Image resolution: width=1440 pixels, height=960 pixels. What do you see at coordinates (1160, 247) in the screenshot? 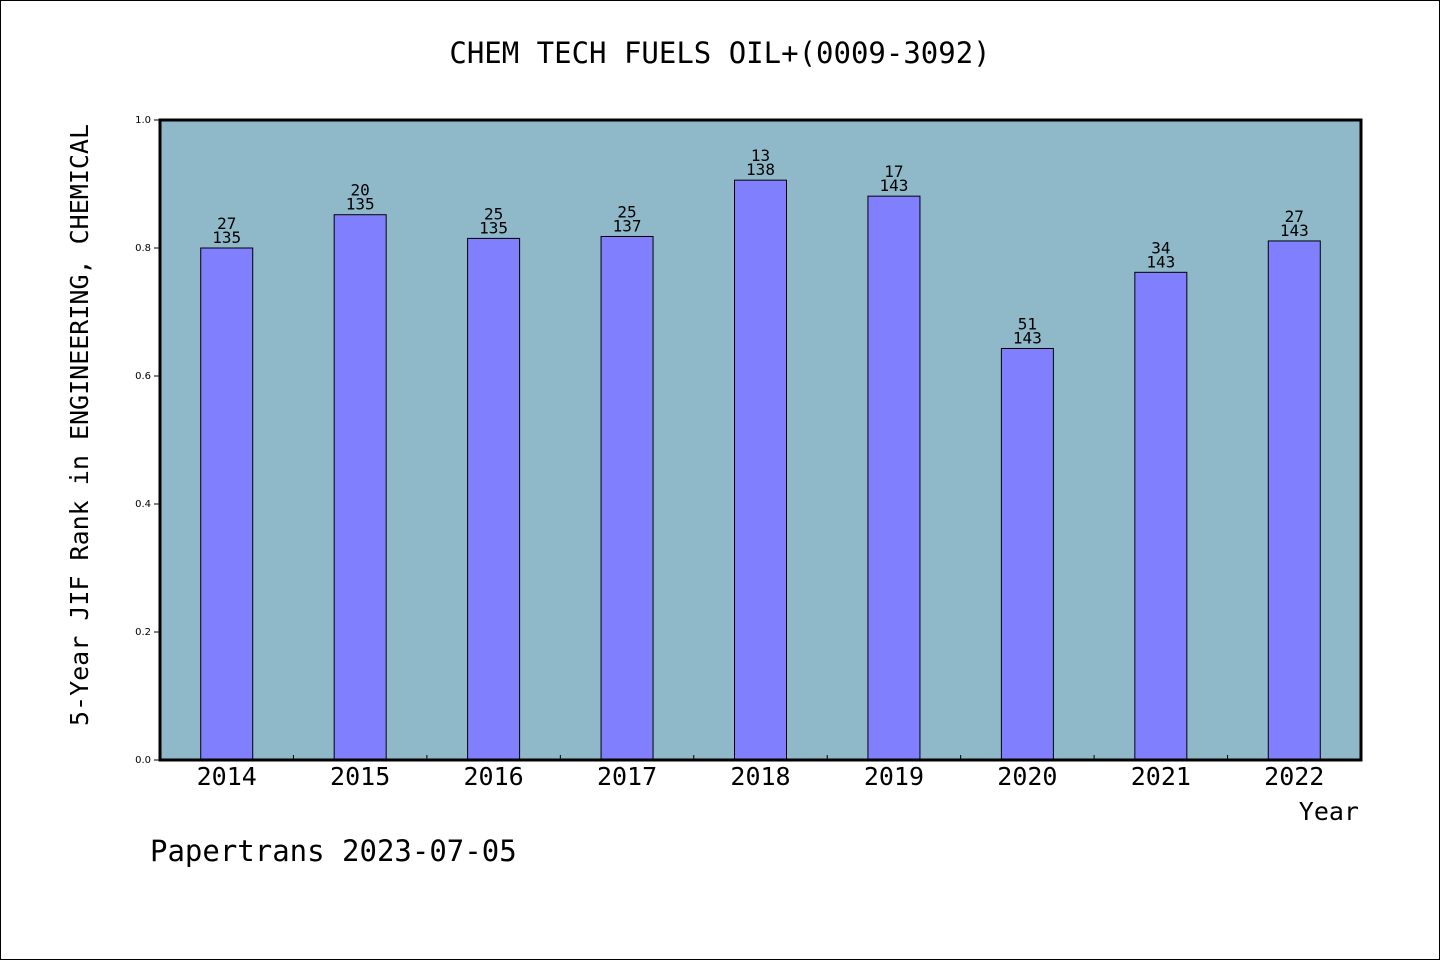
I see `bar-rank-label: 34` at bounding box center [1160, 247].